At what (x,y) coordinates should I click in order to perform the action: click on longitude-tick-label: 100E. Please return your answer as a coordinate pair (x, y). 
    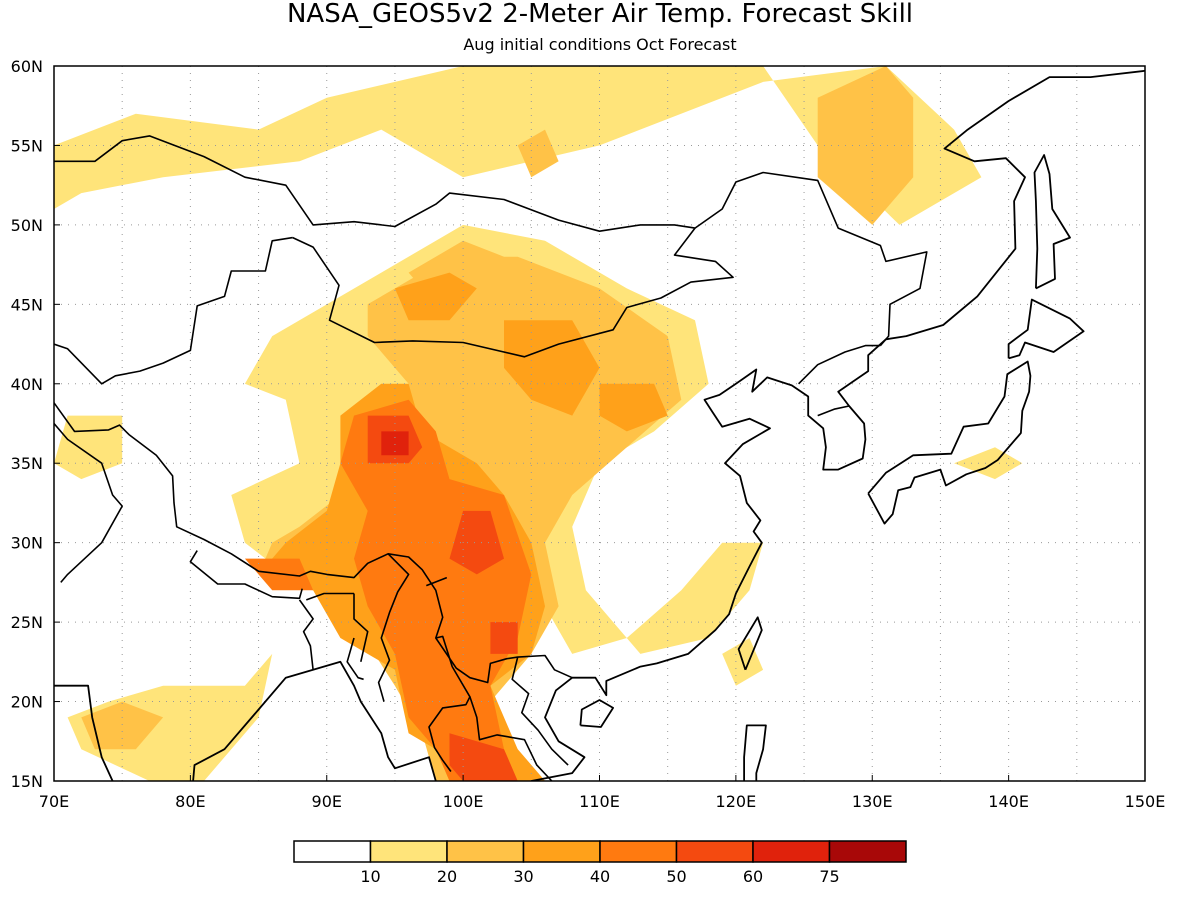
    Looking at the image, I should click on (463, 801).